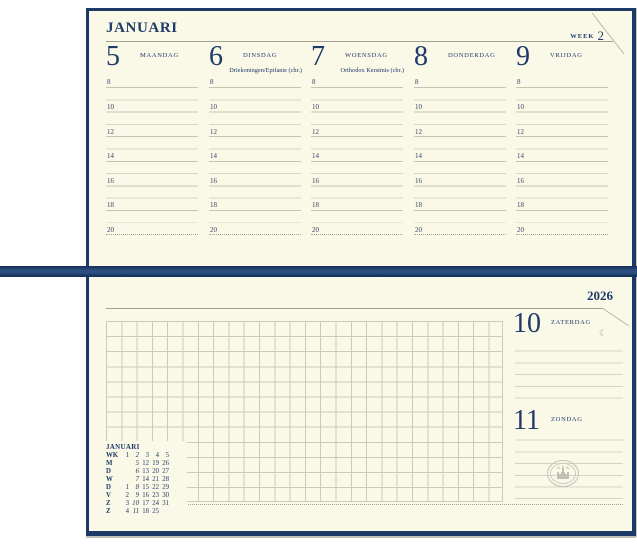 The image size is (637, 544). I want to click on spine-band, so click(318, 271).